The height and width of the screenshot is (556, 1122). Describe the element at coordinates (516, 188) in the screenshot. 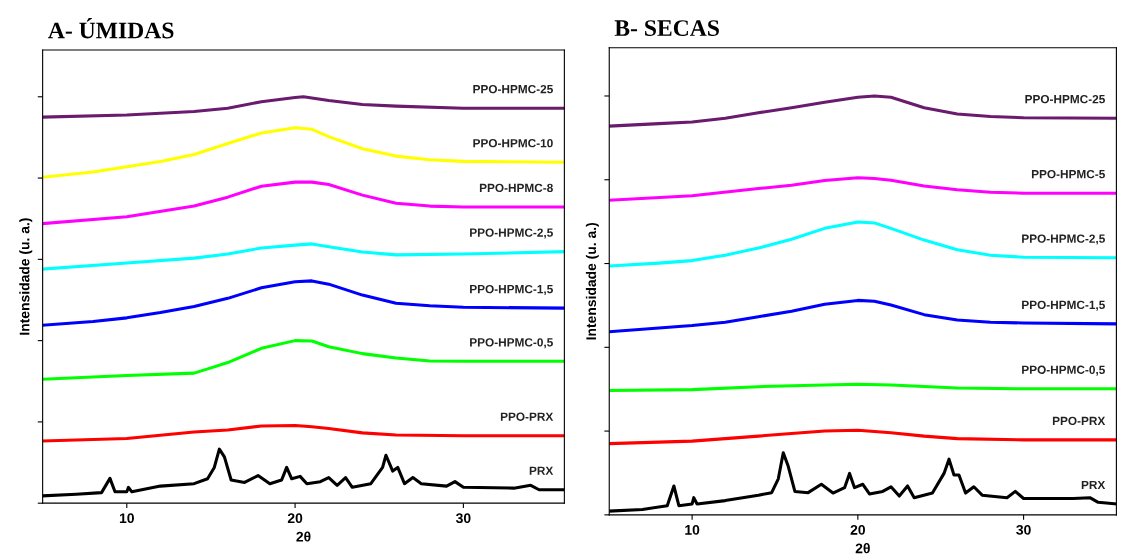

I see `series-label: PPO-HPMC-8` at that location.